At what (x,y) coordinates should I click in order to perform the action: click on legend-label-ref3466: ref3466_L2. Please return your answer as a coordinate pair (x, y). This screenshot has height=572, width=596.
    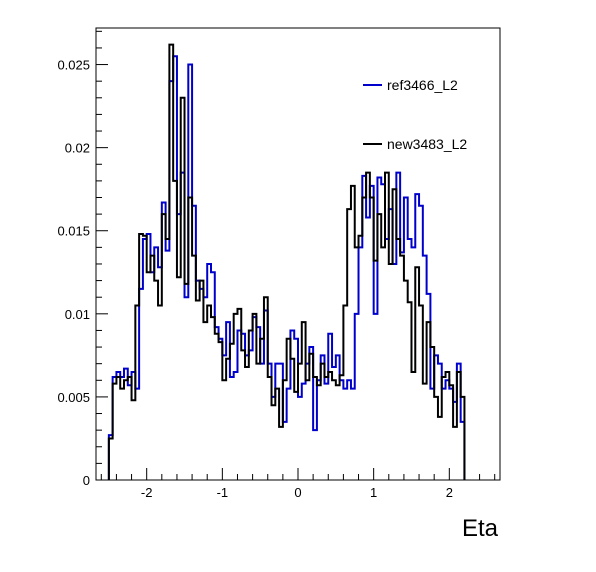
    Looking at the image, I should click on (422, 85).